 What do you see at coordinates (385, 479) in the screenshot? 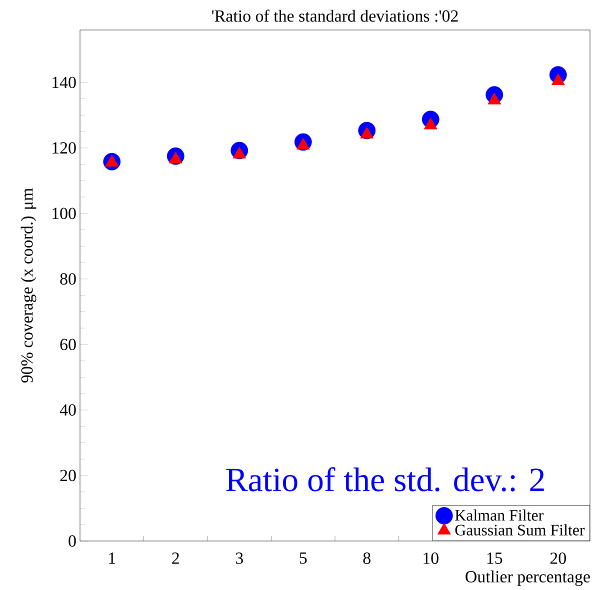
I see `annotation: Ratio of the std. dev.: 2` at bounding box center [385, 479].